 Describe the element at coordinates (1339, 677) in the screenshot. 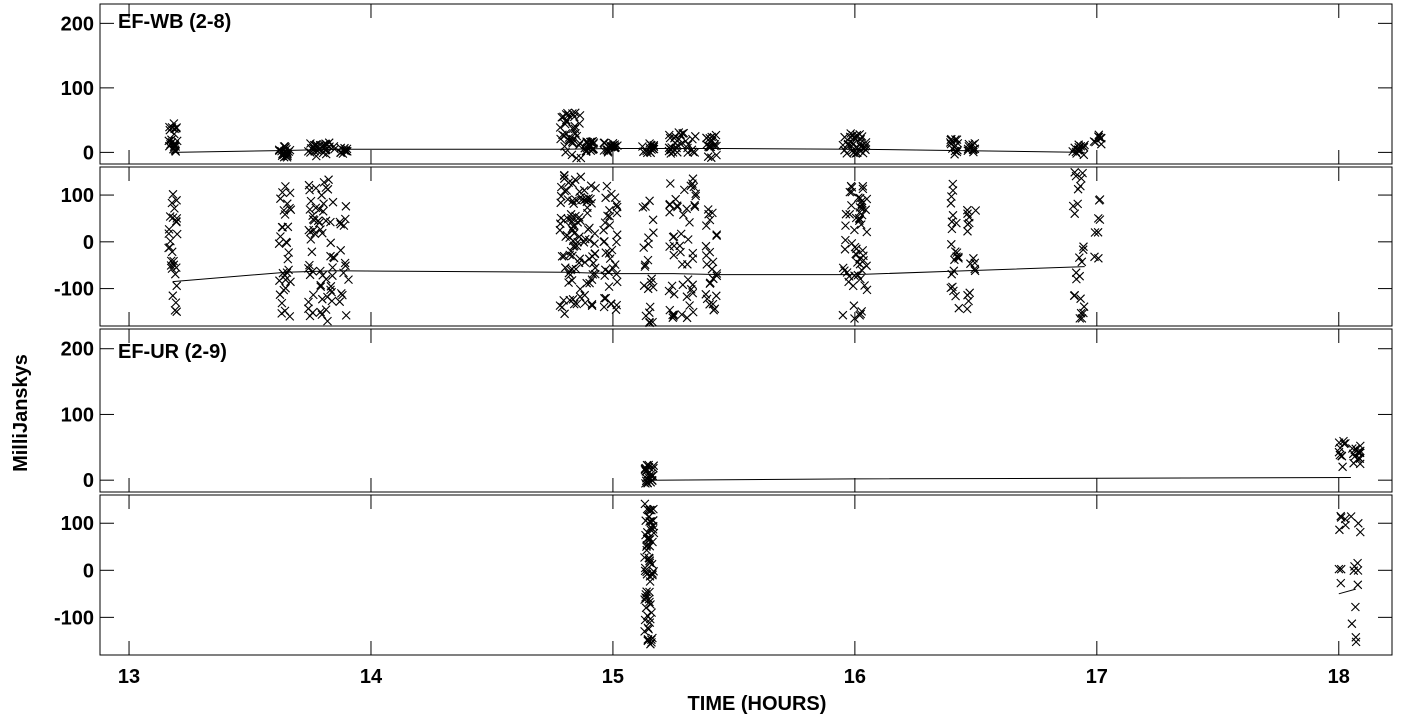

I see `x-tick-label: 18` at that location.